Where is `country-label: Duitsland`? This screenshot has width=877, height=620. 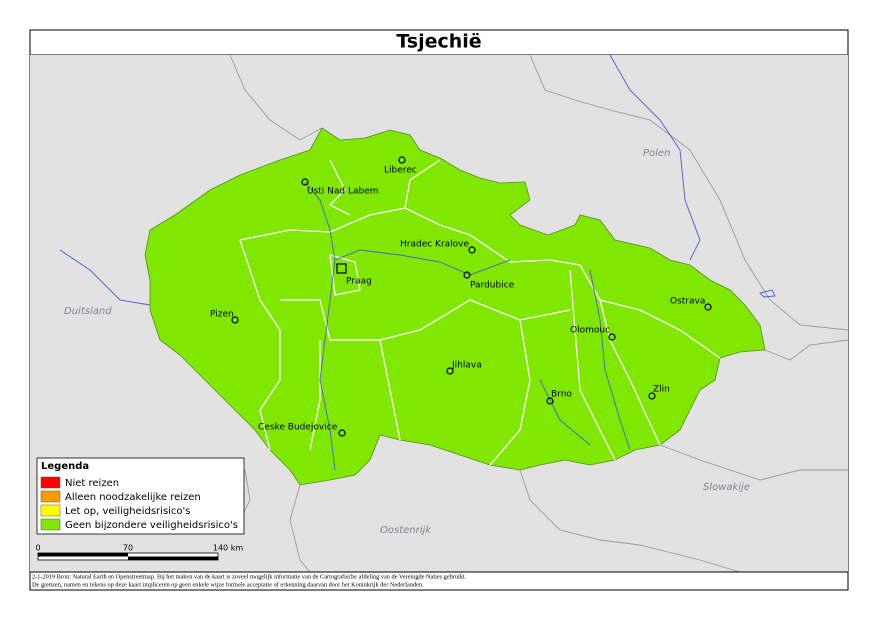 country-label: Duitsland is located at coordinates (88, 311).